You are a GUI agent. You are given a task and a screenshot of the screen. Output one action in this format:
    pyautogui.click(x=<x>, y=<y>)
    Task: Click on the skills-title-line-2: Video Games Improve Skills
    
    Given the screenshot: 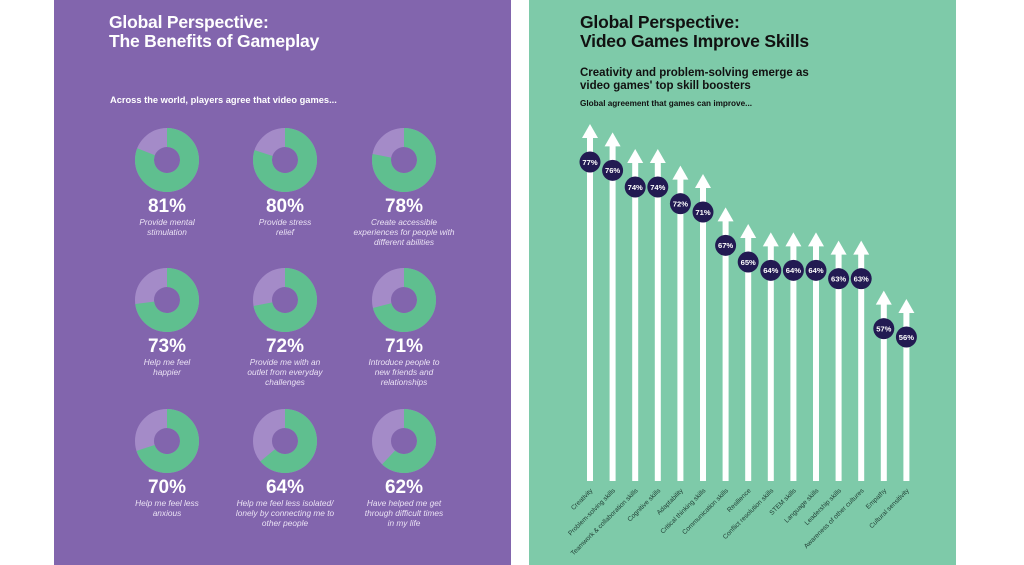 What is the action you would take?
    pyautogui.click(x=694, y=41)
    